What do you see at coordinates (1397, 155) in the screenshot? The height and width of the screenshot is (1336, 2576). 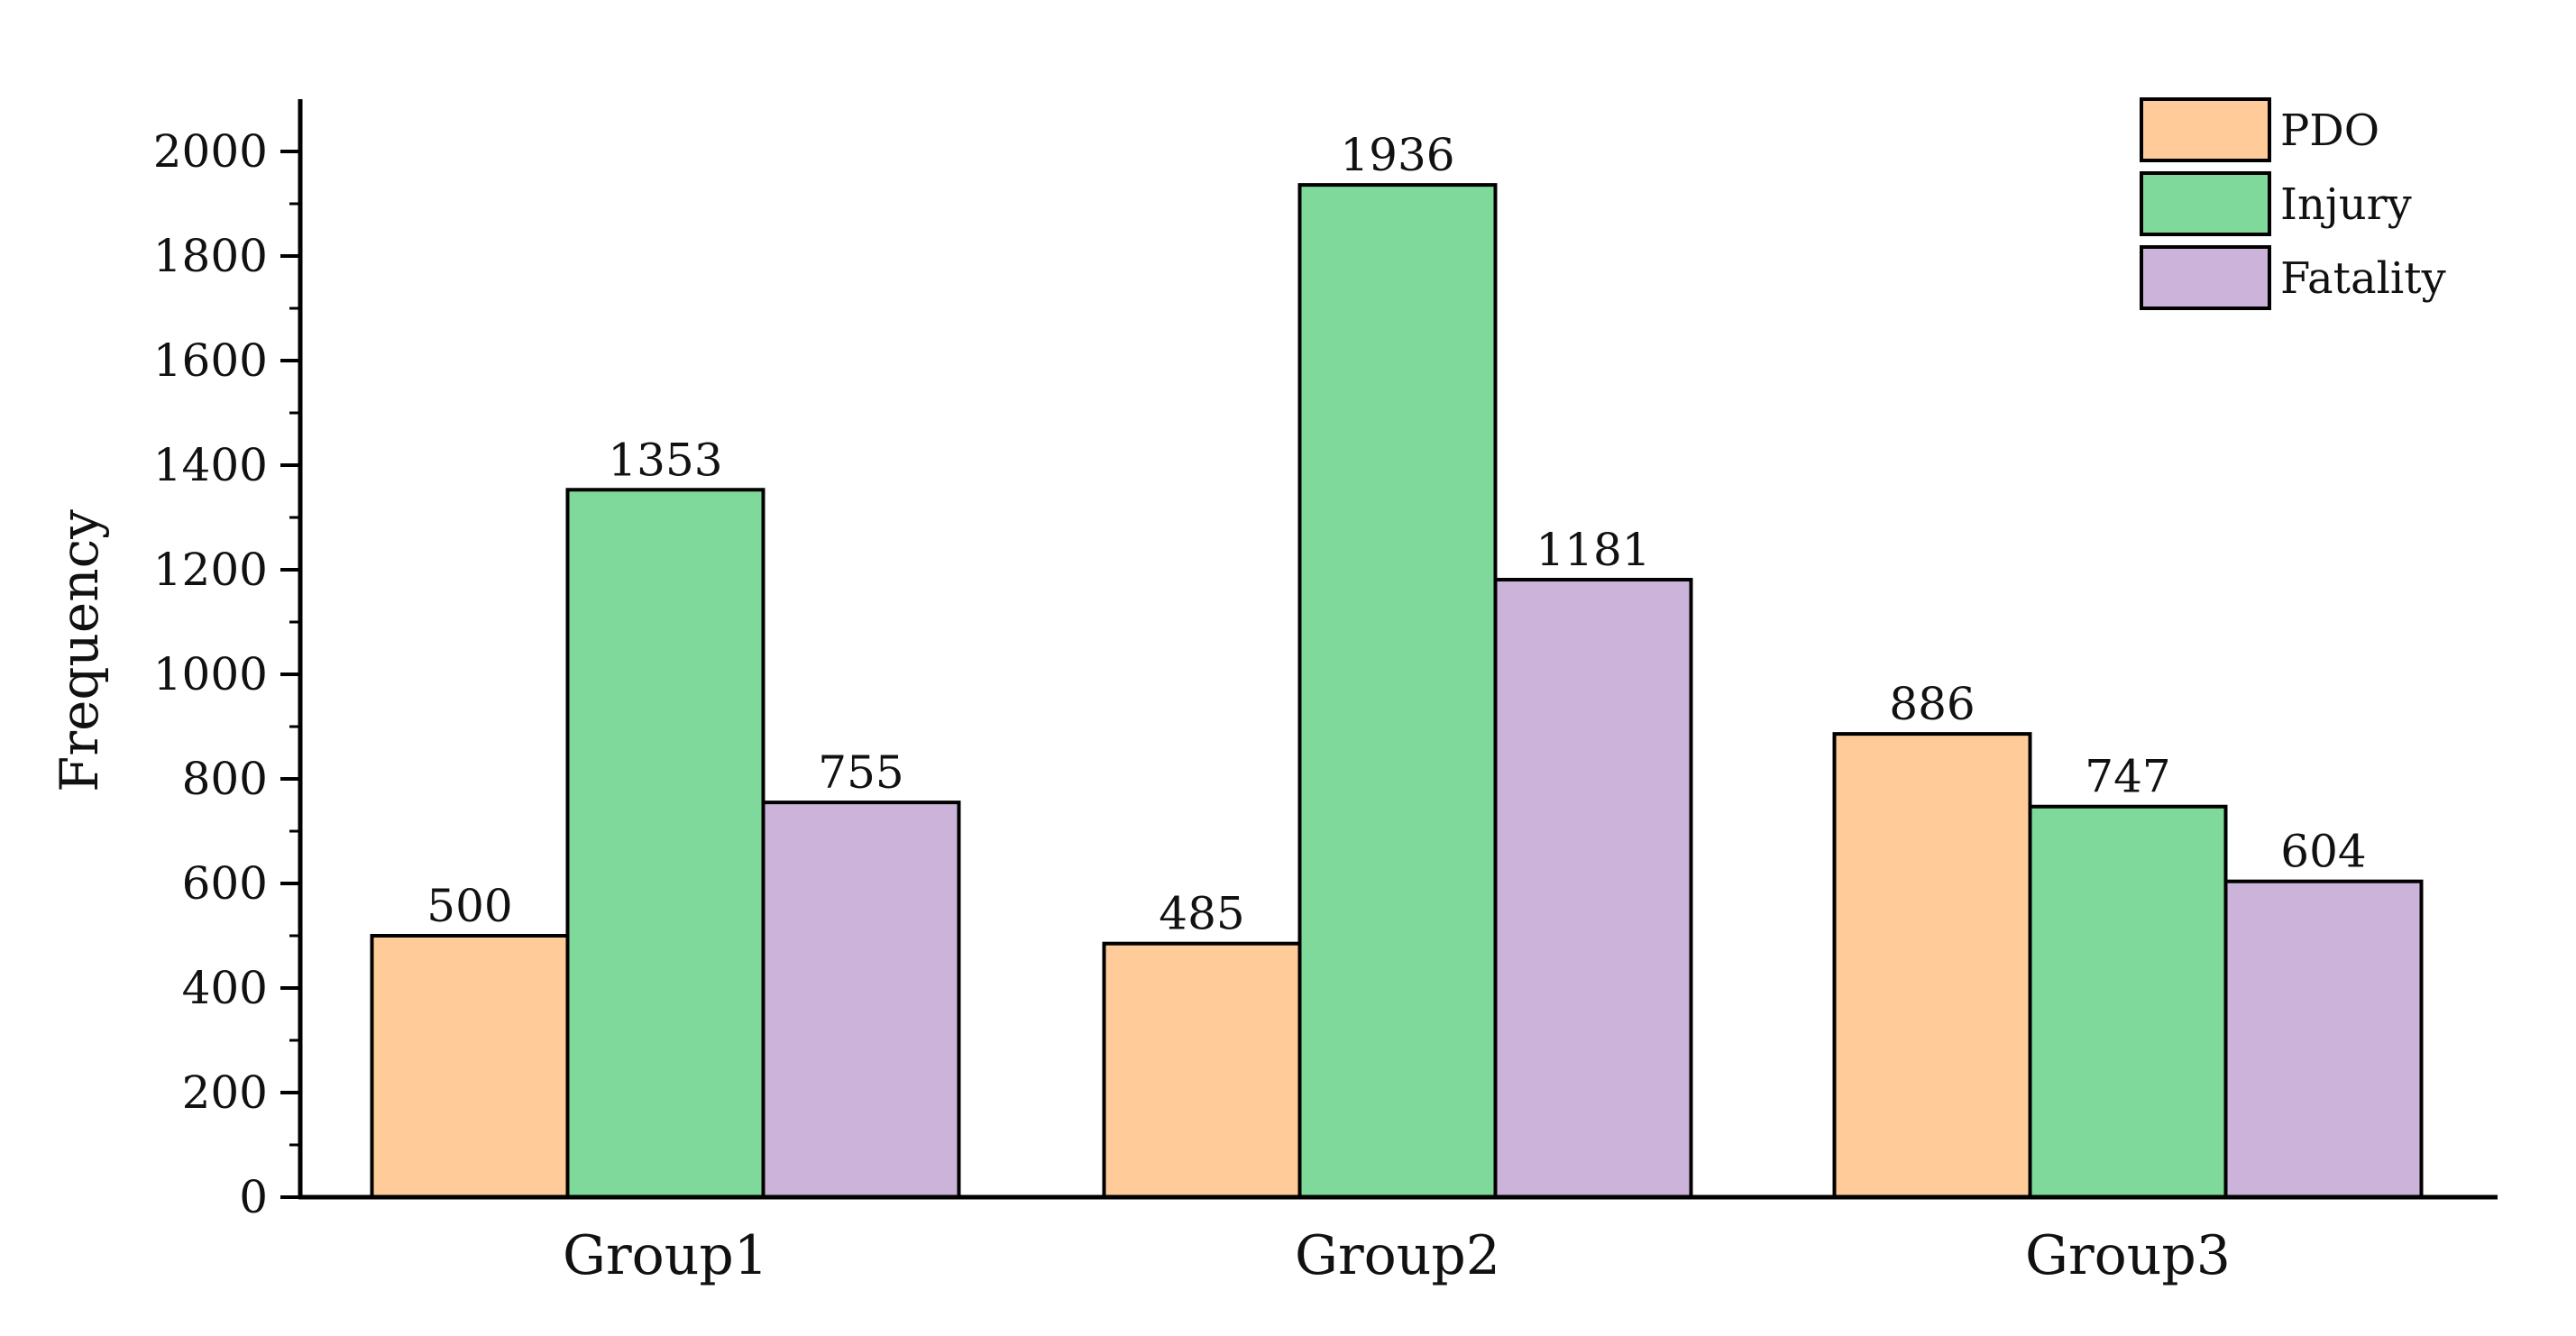 I see `data-label-injury-group2: 1936` at bounding box center [1397, 155].